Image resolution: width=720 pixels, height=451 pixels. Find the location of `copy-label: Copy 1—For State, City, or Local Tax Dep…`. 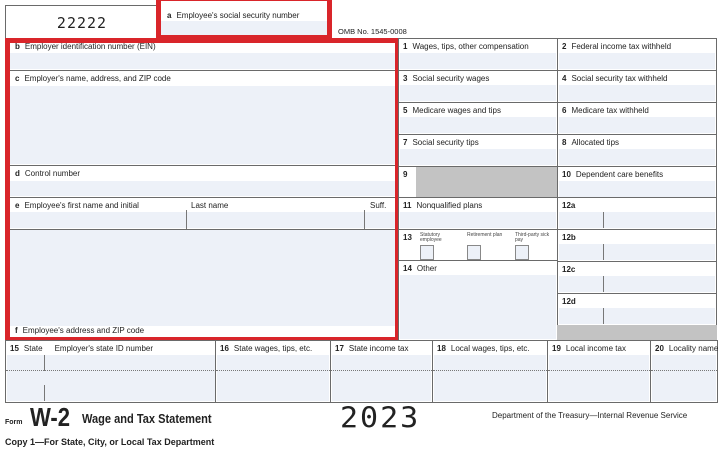

copy-label: Copy 1—For State, City, or Local Tax Dep… is located at coordinates (110, 442).